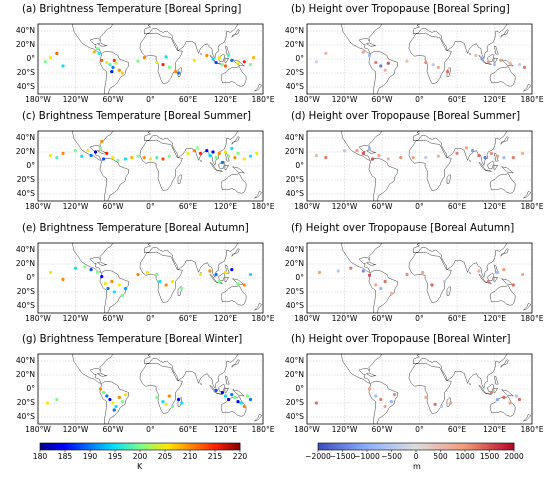  I want to click on lat-tick-label: 40°N, so click(25, 249).